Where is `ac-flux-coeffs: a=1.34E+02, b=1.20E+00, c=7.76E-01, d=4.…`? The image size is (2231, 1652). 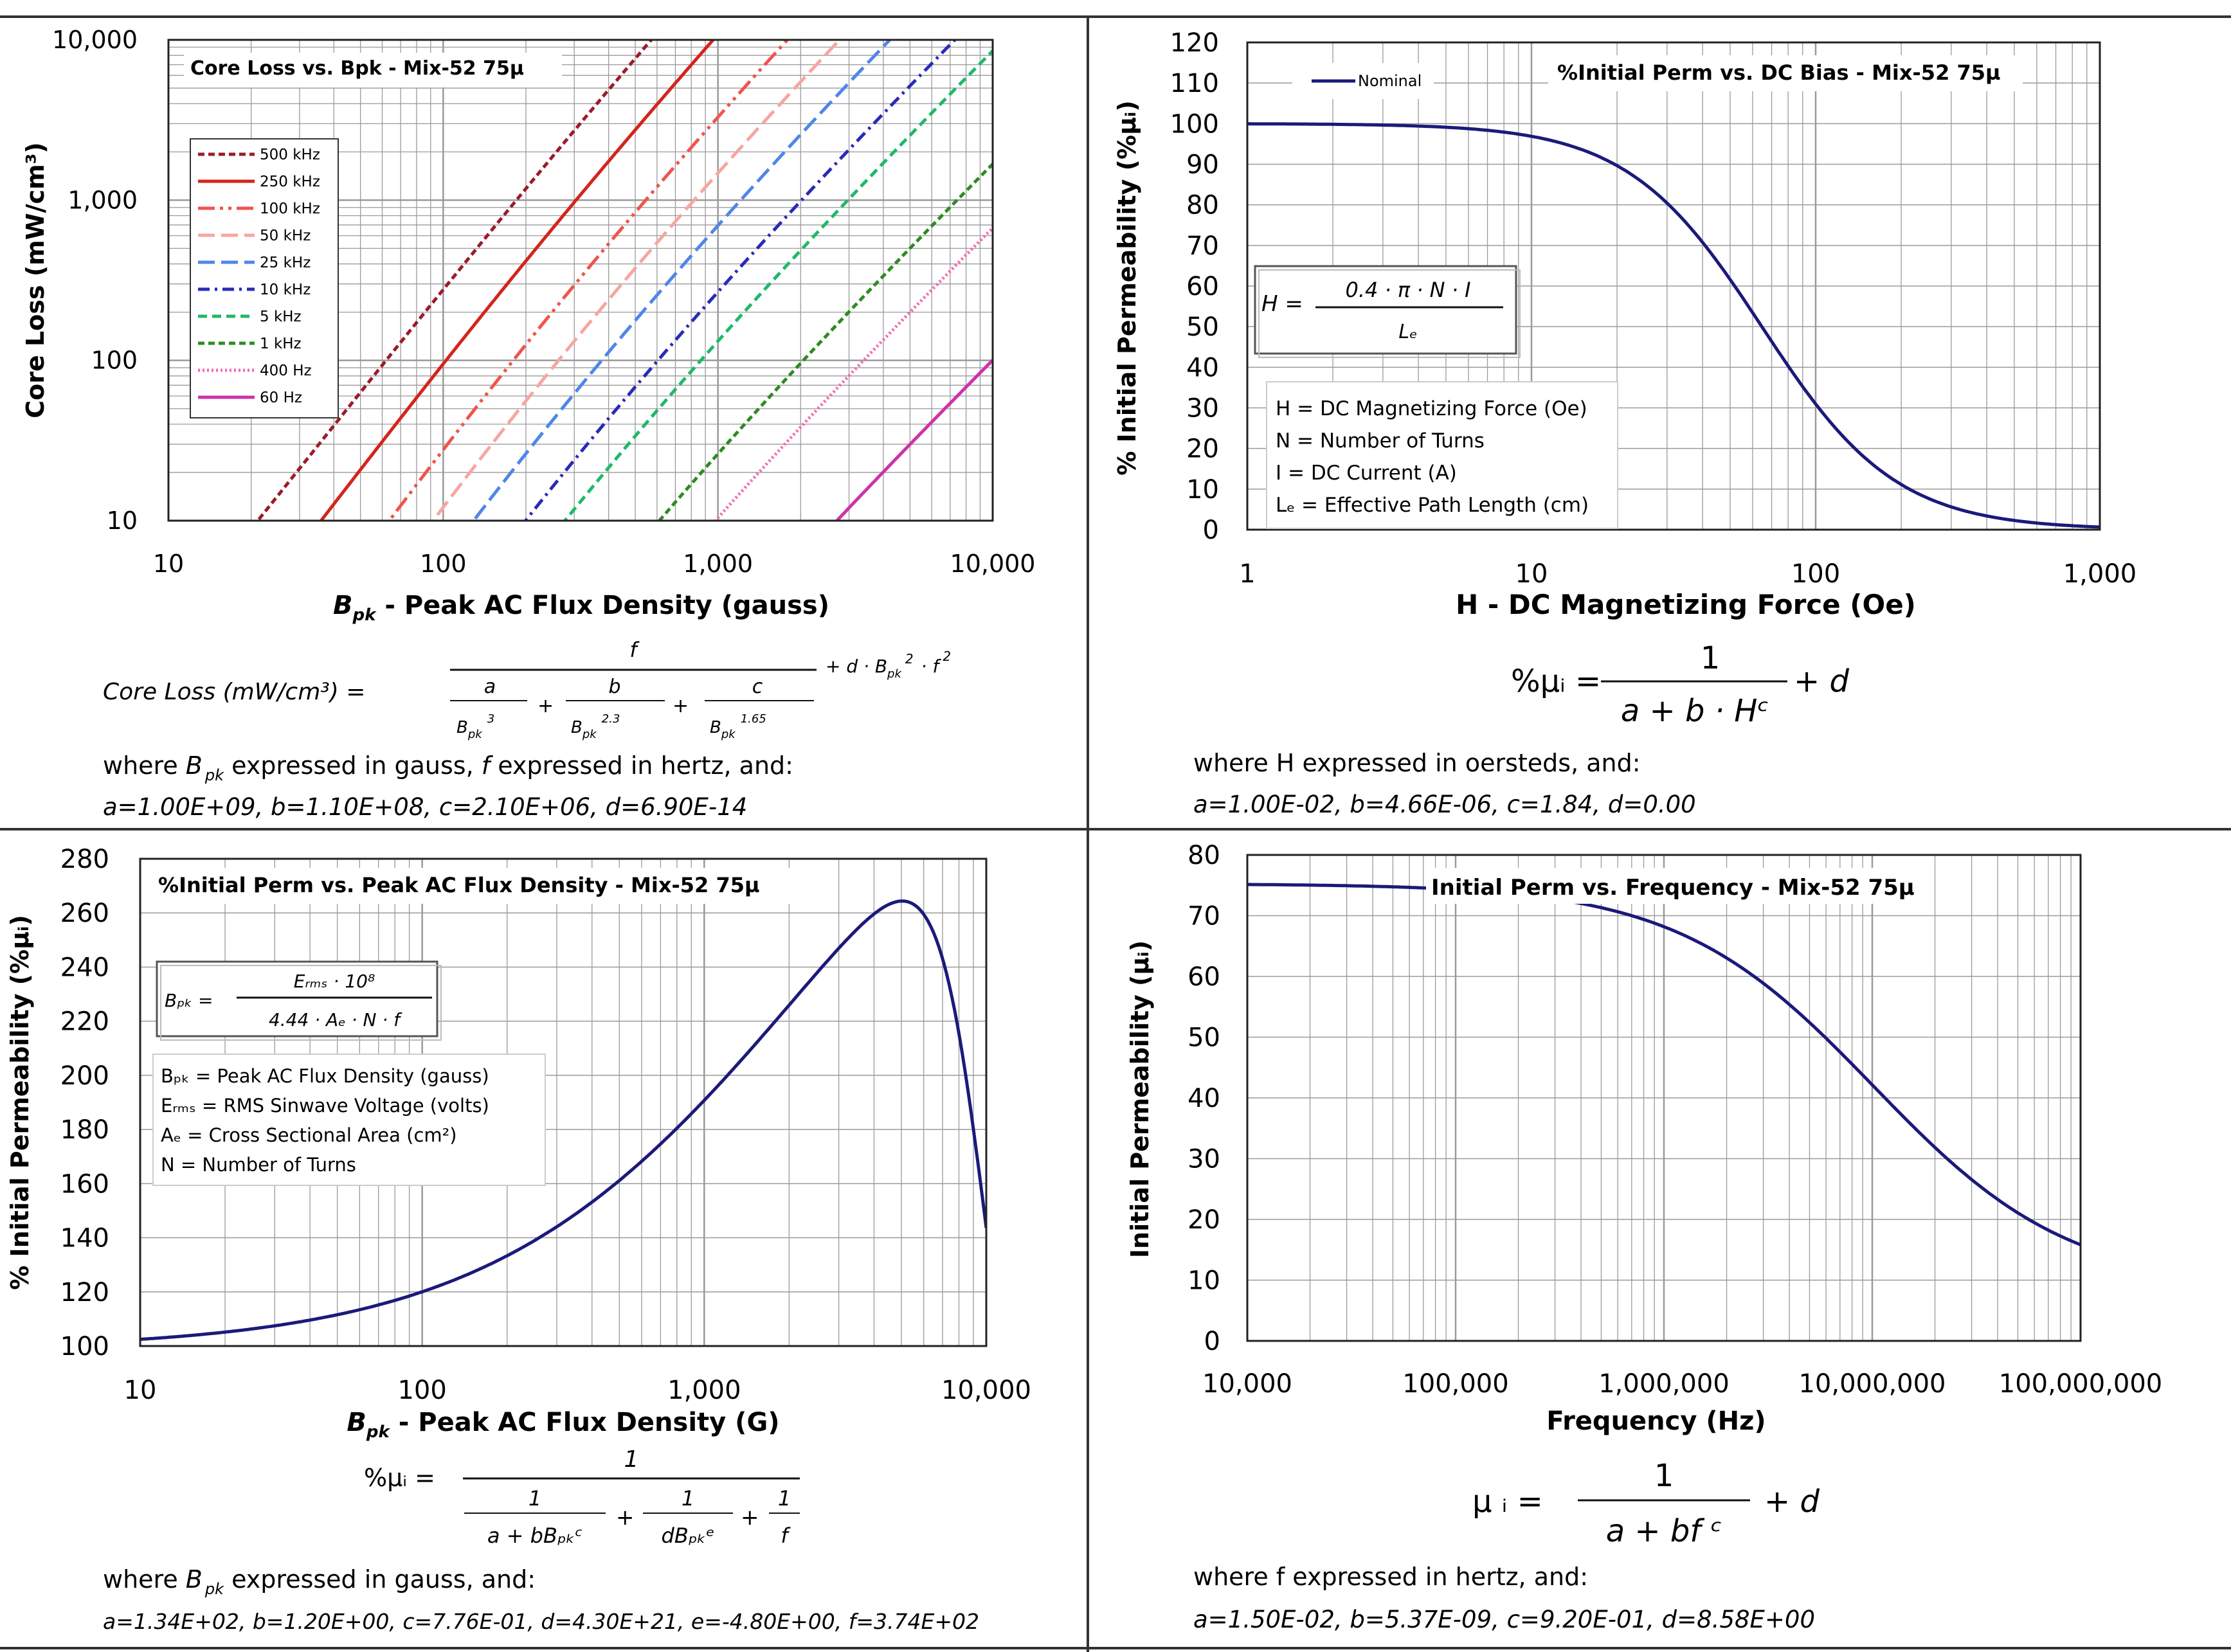
ac-flux-coeffs: a=1.34E+02, b=1.20E+00, c=7.76E-01, d=4.… is located at coordinates (541, 1621).